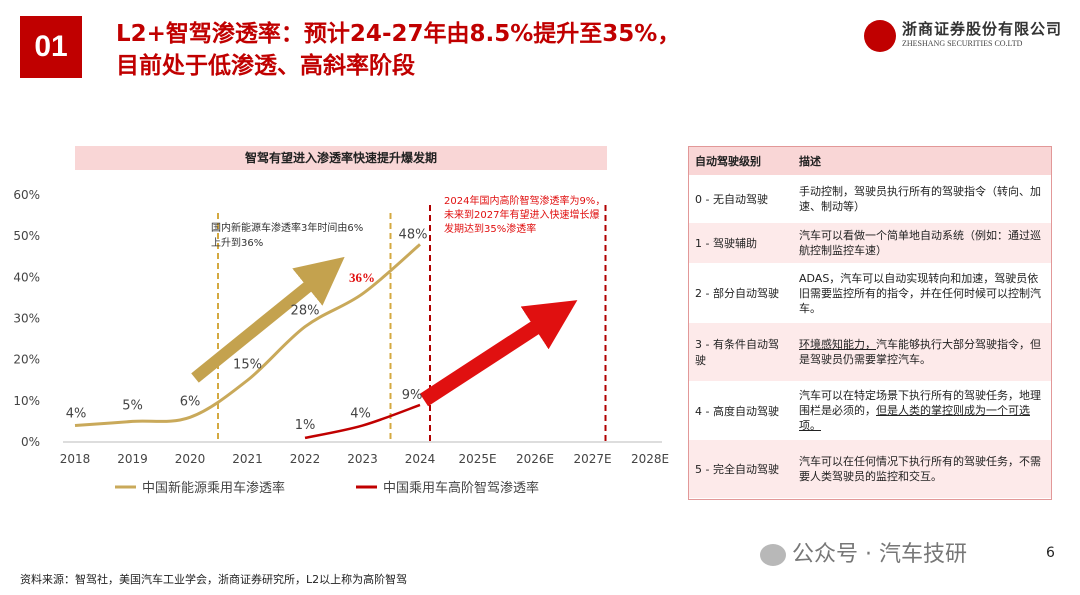 This screenshot has width=1080, height=595. Describe the element at coordinates (213, 488) in the screenshot. I see `legend-label-nev: 中国新能源乘用车渗透率` at that location.